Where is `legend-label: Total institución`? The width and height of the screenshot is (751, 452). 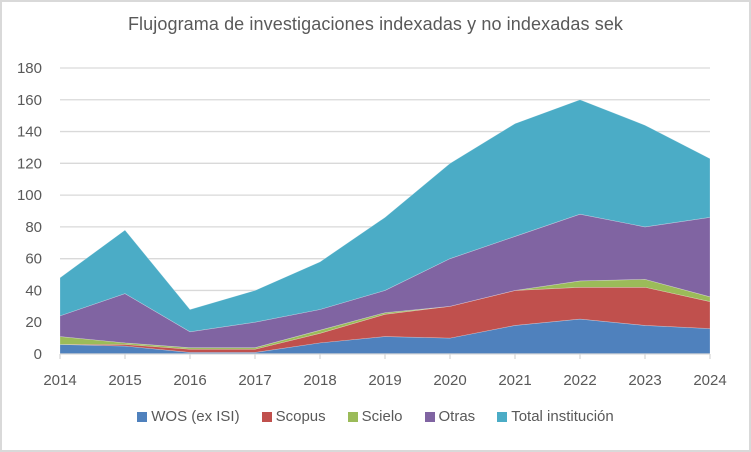
legend-label: Total institución is located at coordinates (562, 416).